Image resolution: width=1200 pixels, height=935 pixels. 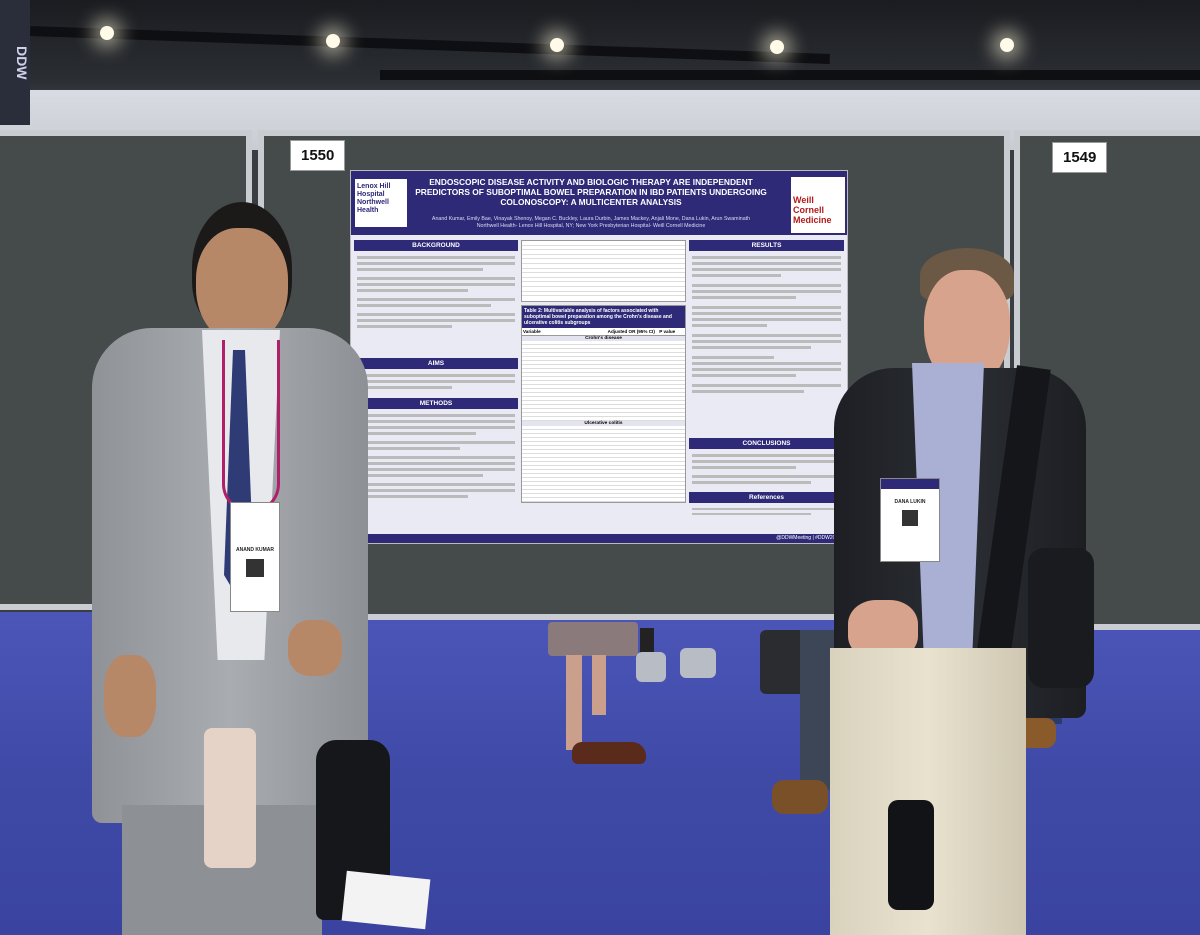 I want to click on paper-on-floor, so click(x=386, y=900).